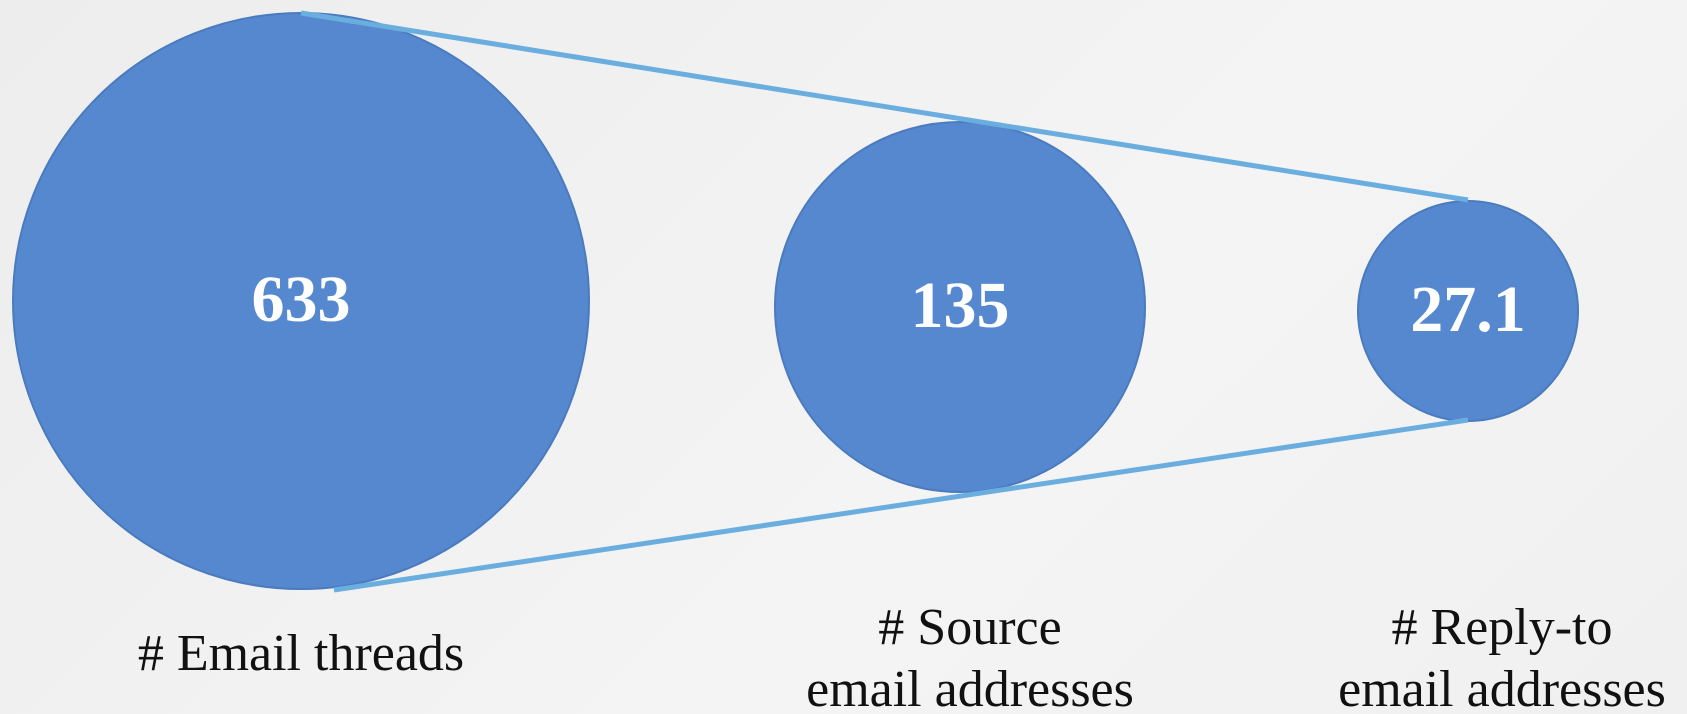  I want to click on value-label: 27.1, so click(1468, 309).